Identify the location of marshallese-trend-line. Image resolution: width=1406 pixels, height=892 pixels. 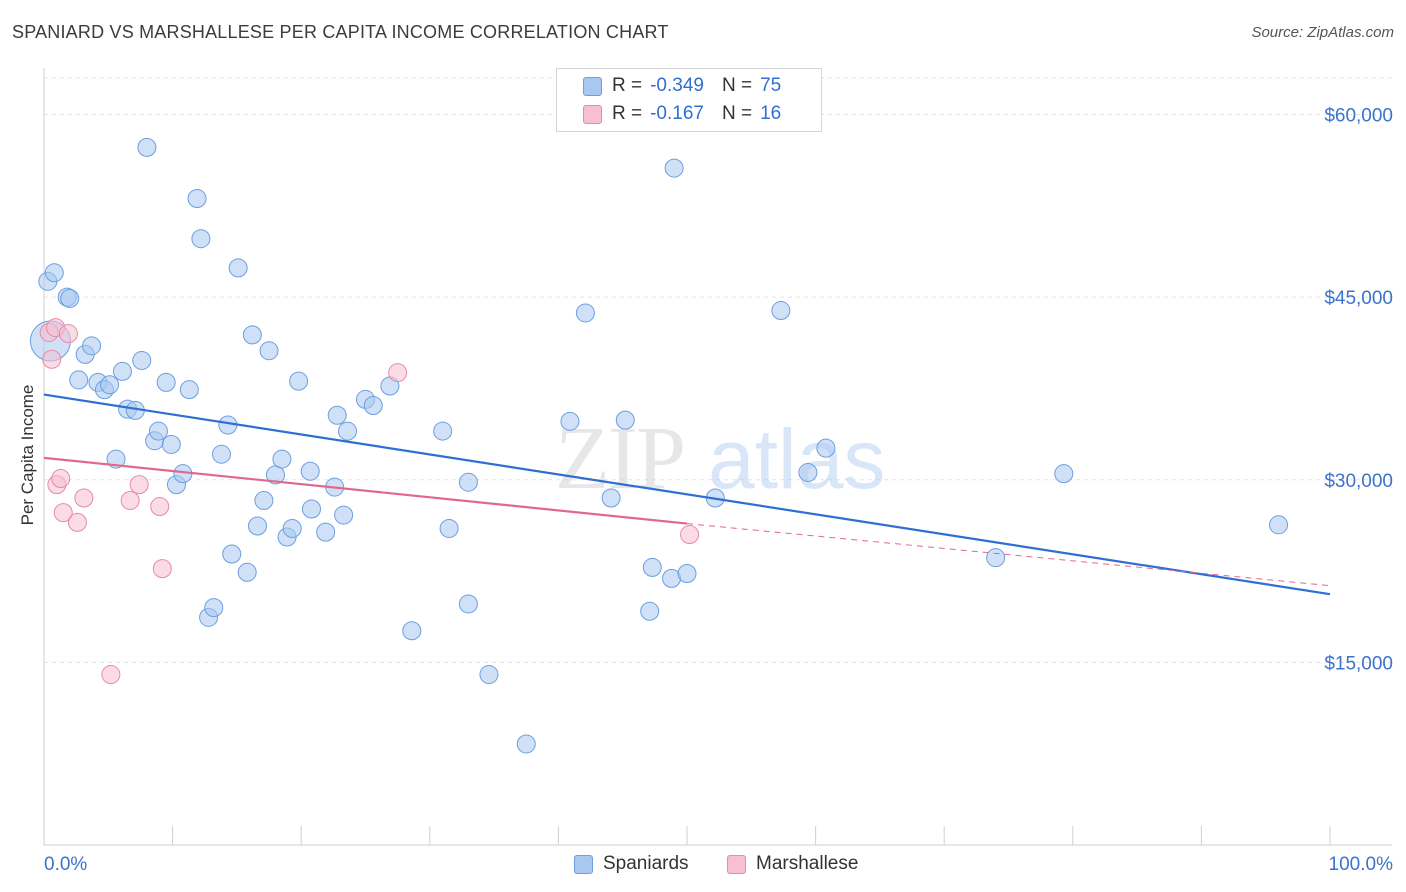
(365, 490).